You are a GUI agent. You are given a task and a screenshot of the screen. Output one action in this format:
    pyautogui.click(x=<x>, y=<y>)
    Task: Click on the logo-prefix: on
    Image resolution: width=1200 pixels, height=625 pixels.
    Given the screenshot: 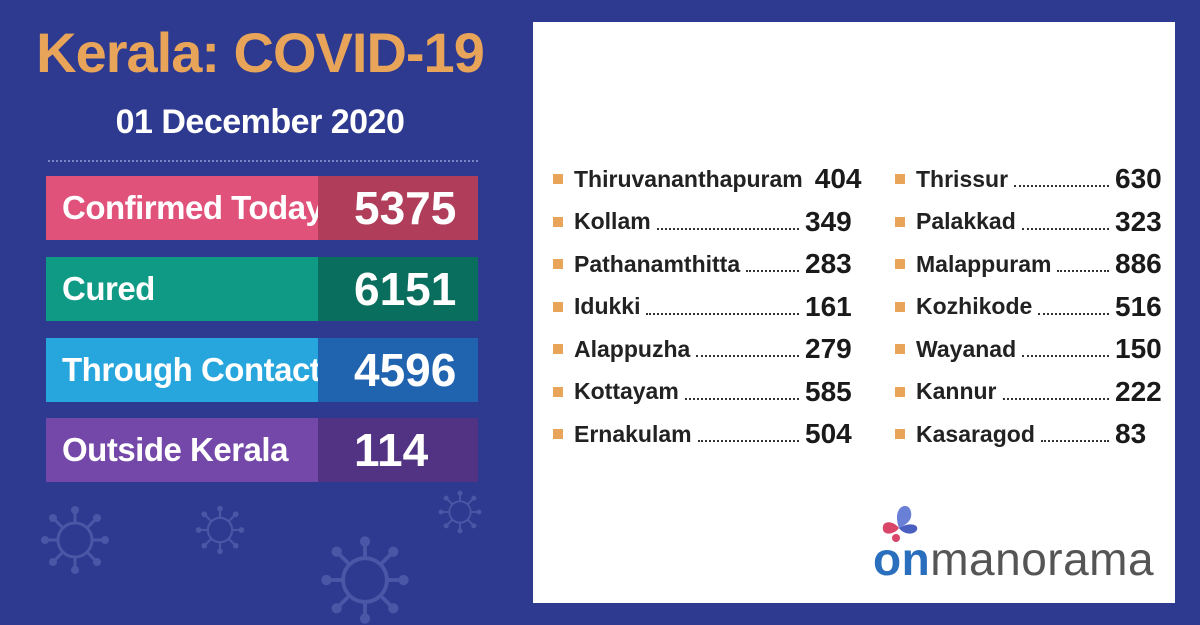 What is the action you would take?
    pyautogui.click(x=902, y=559)
    